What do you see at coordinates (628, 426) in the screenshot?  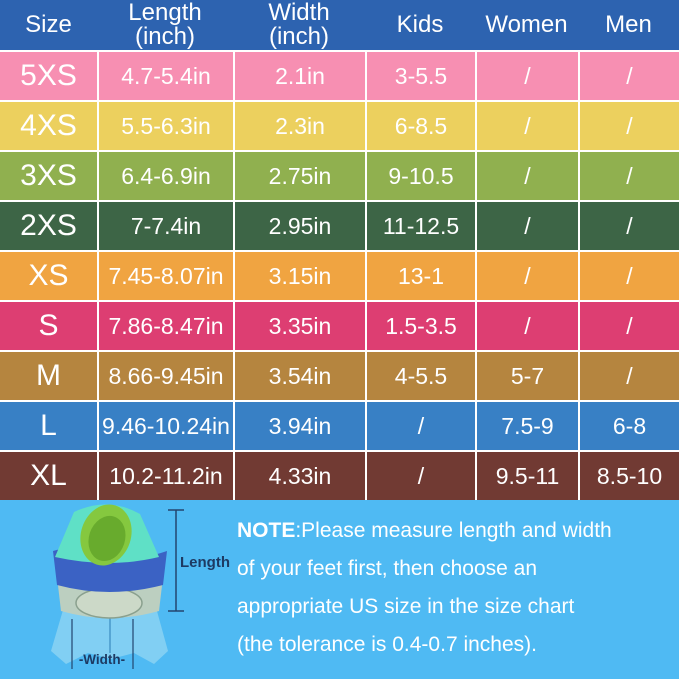 I see `men-cell: 6-8` at bounding box center [628, 426].